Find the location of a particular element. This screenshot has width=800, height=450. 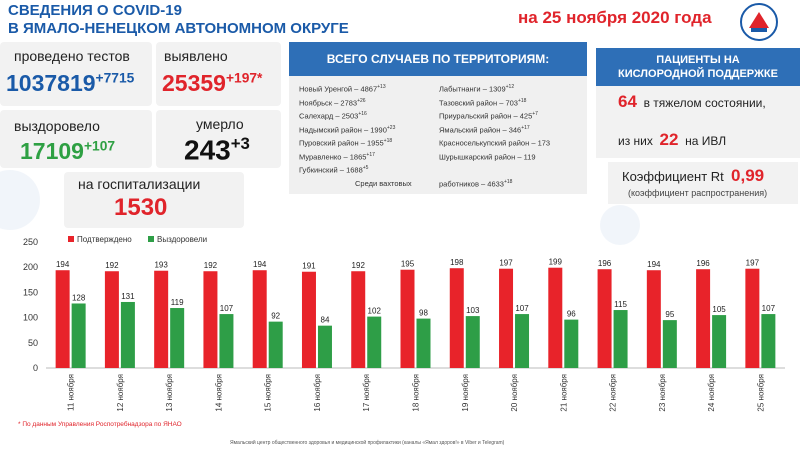

found-card: выявлено 25359+197* is located at coordinates (218, 74).